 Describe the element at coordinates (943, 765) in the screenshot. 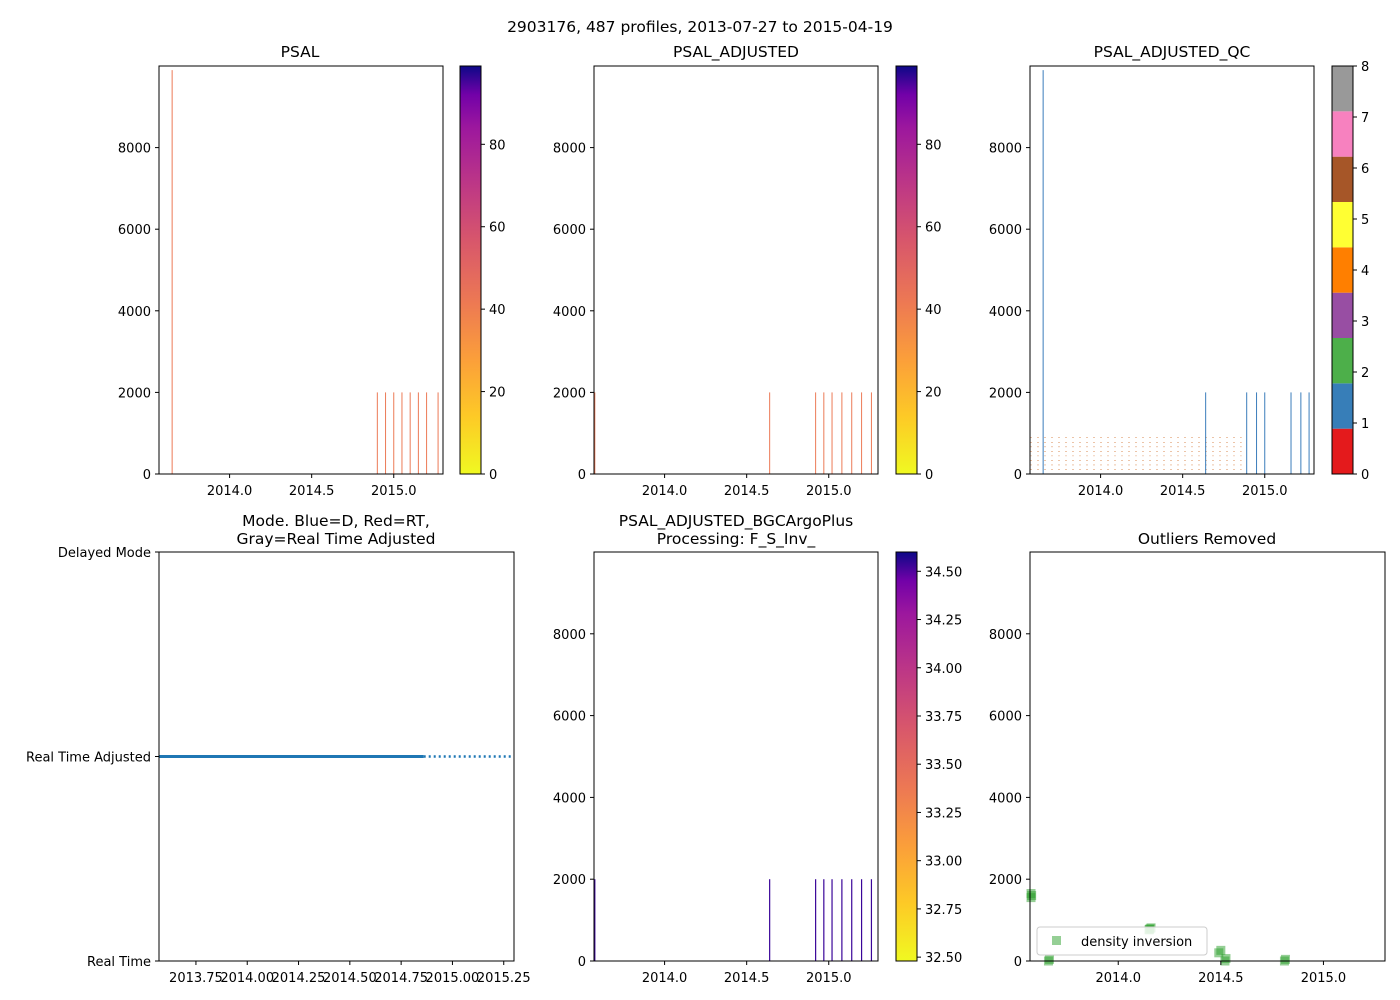

I see `colorbar-tick-label: 33.50` at that location.